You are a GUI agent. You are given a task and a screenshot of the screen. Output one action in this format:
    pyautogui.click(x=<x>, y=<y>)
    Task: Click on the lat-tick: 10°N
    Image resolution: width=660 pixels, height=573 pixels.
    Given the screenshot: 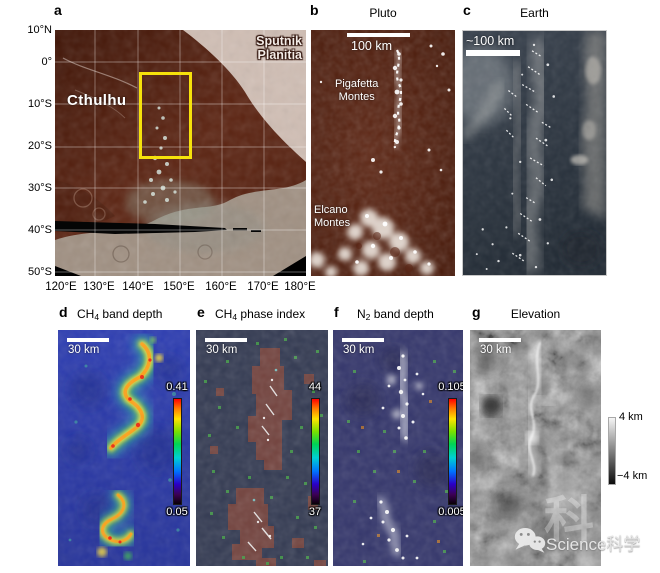 What is the action you would take?
    pyautogui.click(x=39, y=30)
    